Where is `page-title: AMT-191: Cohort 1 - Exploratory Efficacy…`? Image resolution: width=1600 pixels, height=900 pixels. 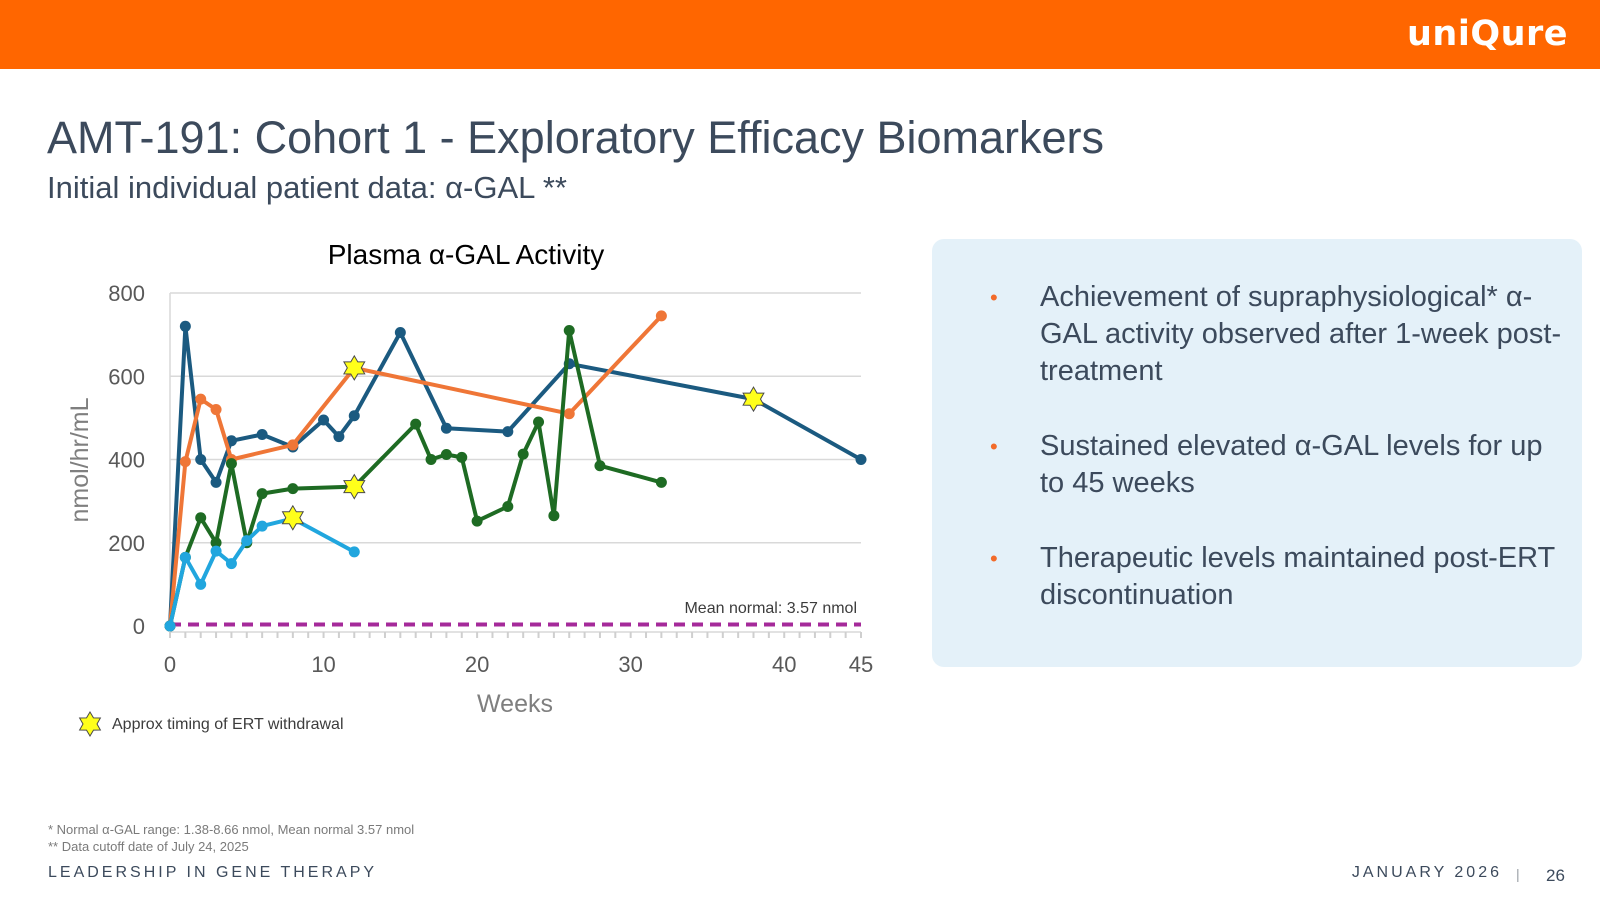 page-title: AMT-191: Cohort 1 - Exploratory Efficacy… is located at coordinates (576, 137).